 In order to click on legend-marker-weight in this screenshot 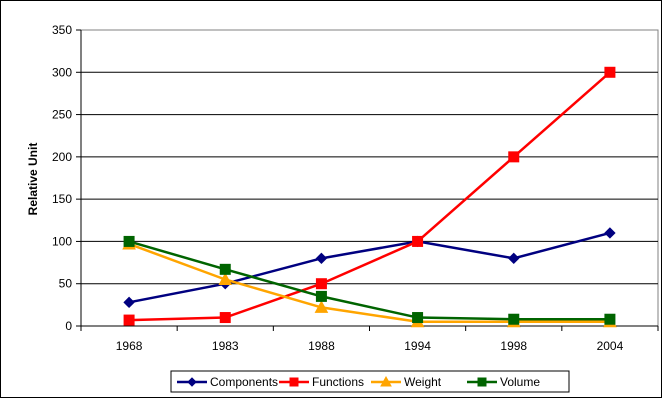, I will do `click(386, 381)`.